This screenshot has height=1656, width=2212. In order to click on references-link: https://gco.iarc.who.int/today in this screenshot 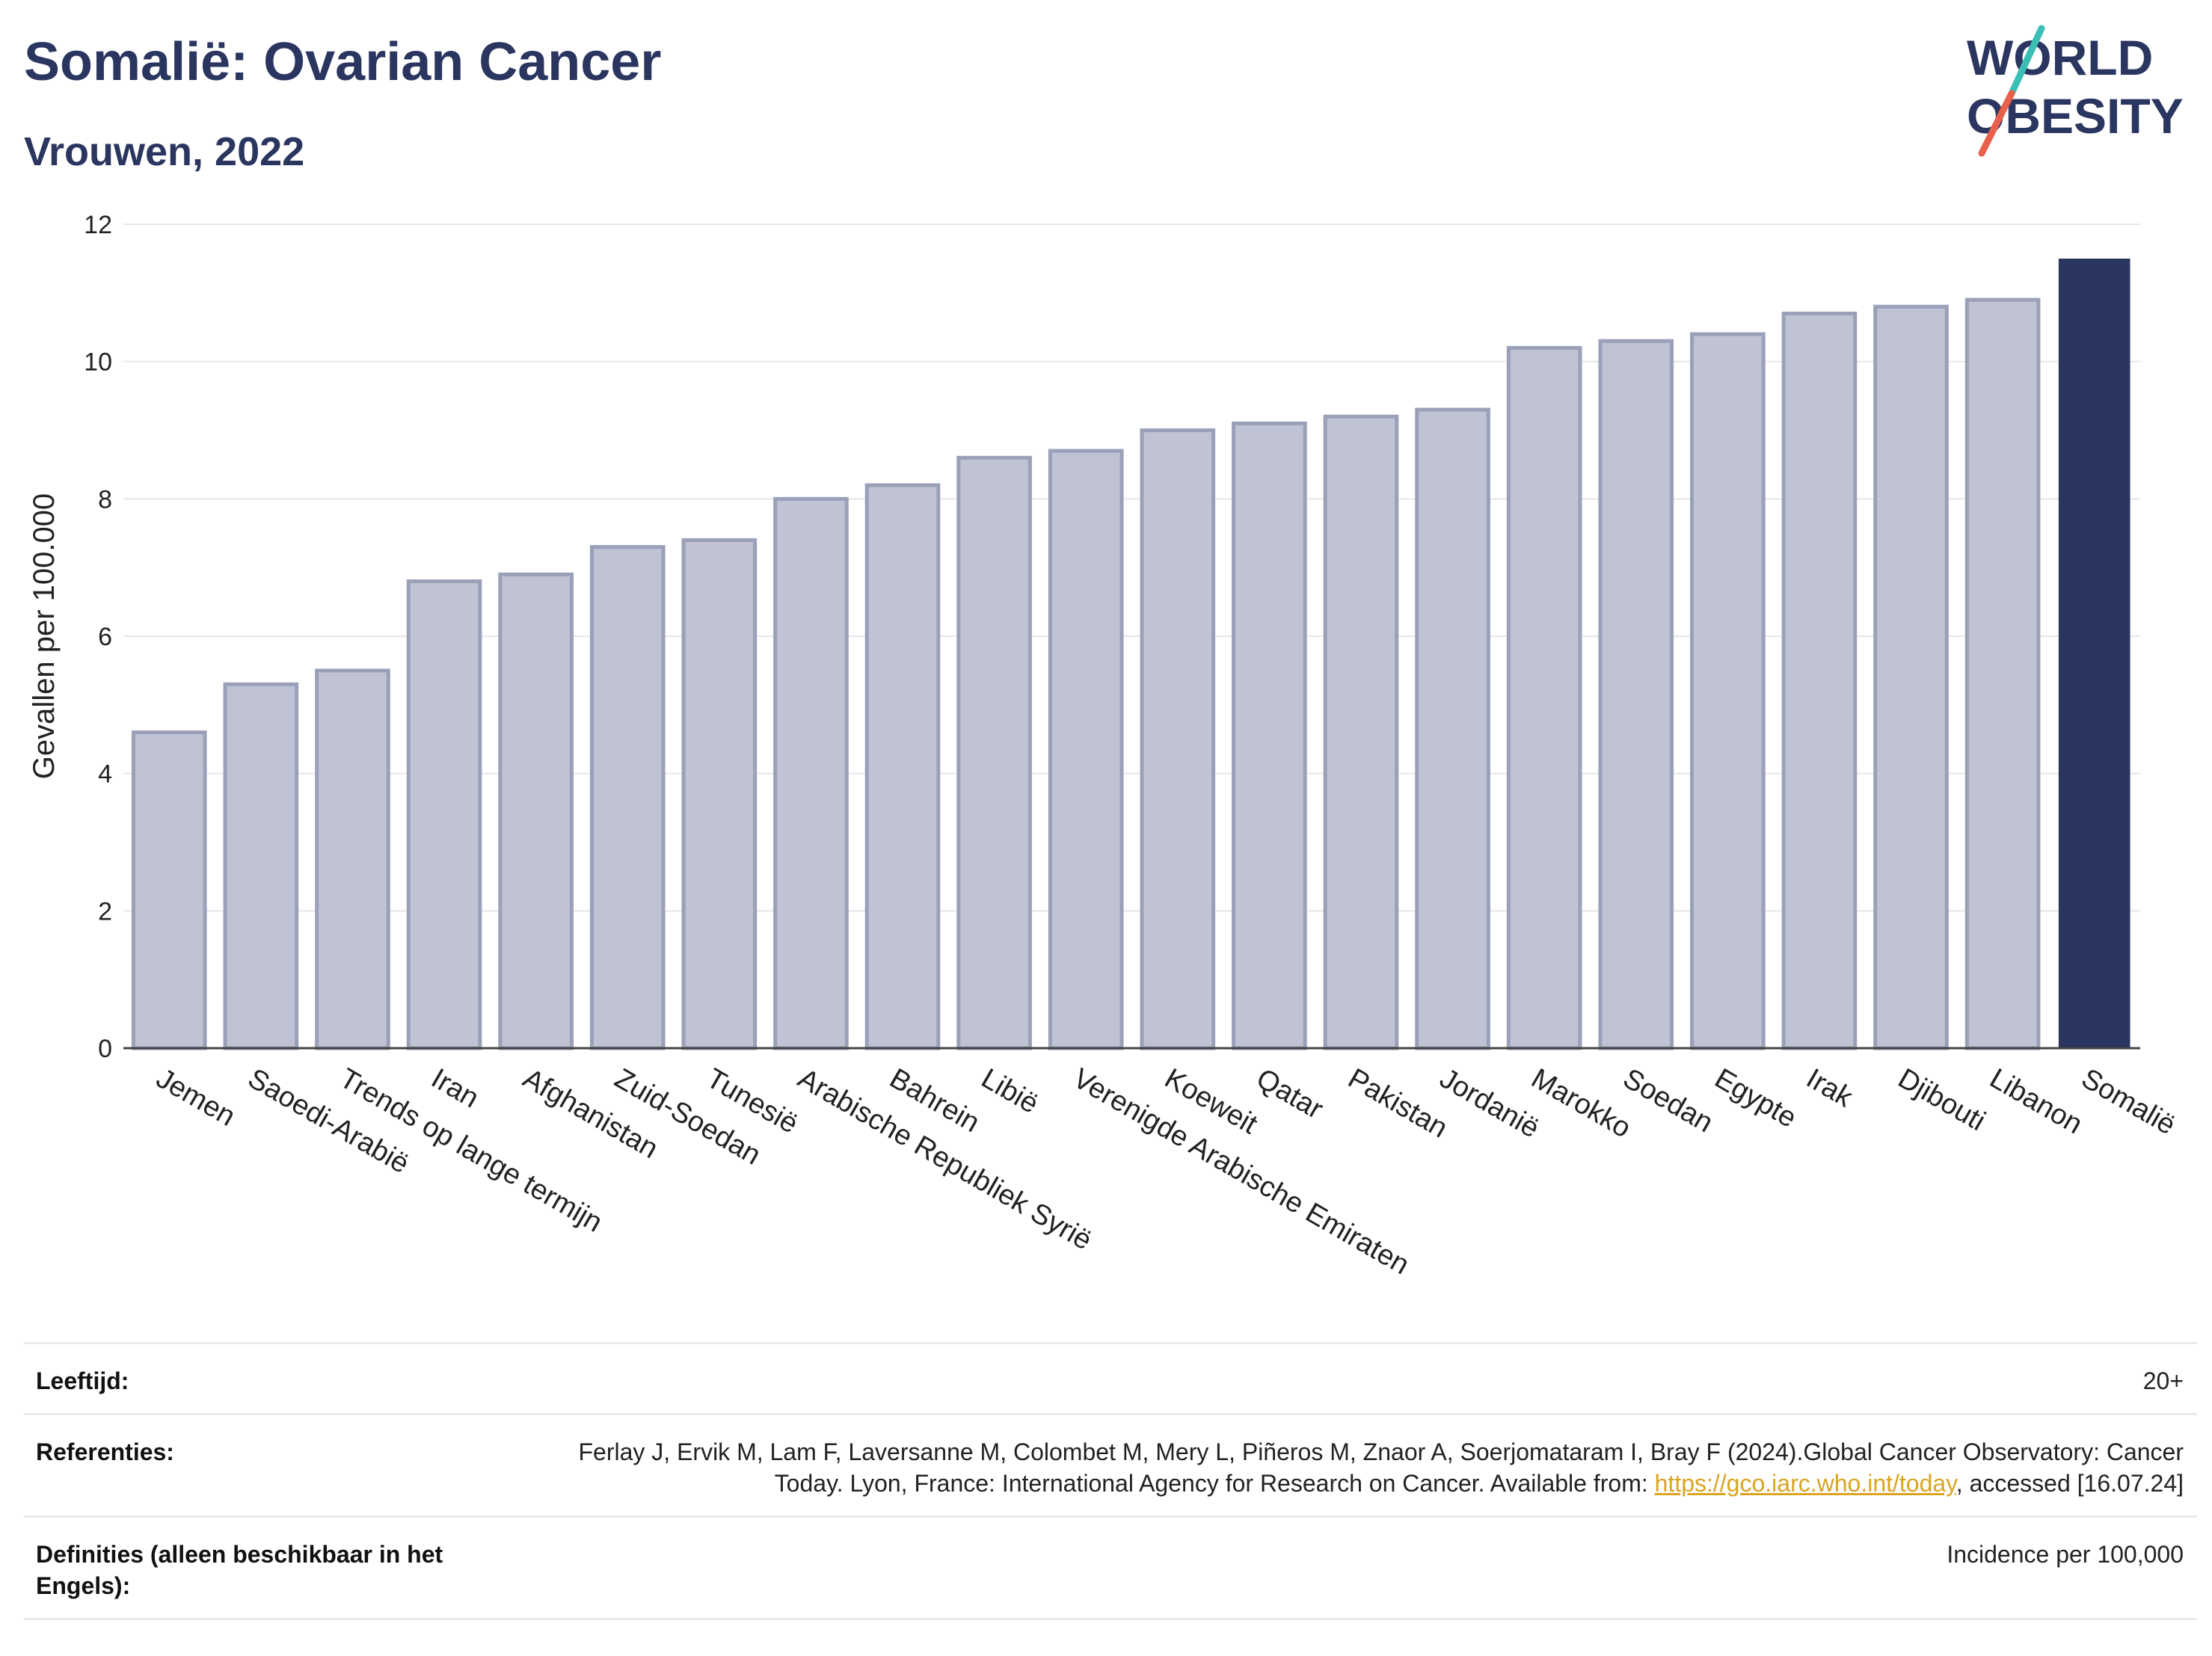, I will do `click(1805, 1483)`.